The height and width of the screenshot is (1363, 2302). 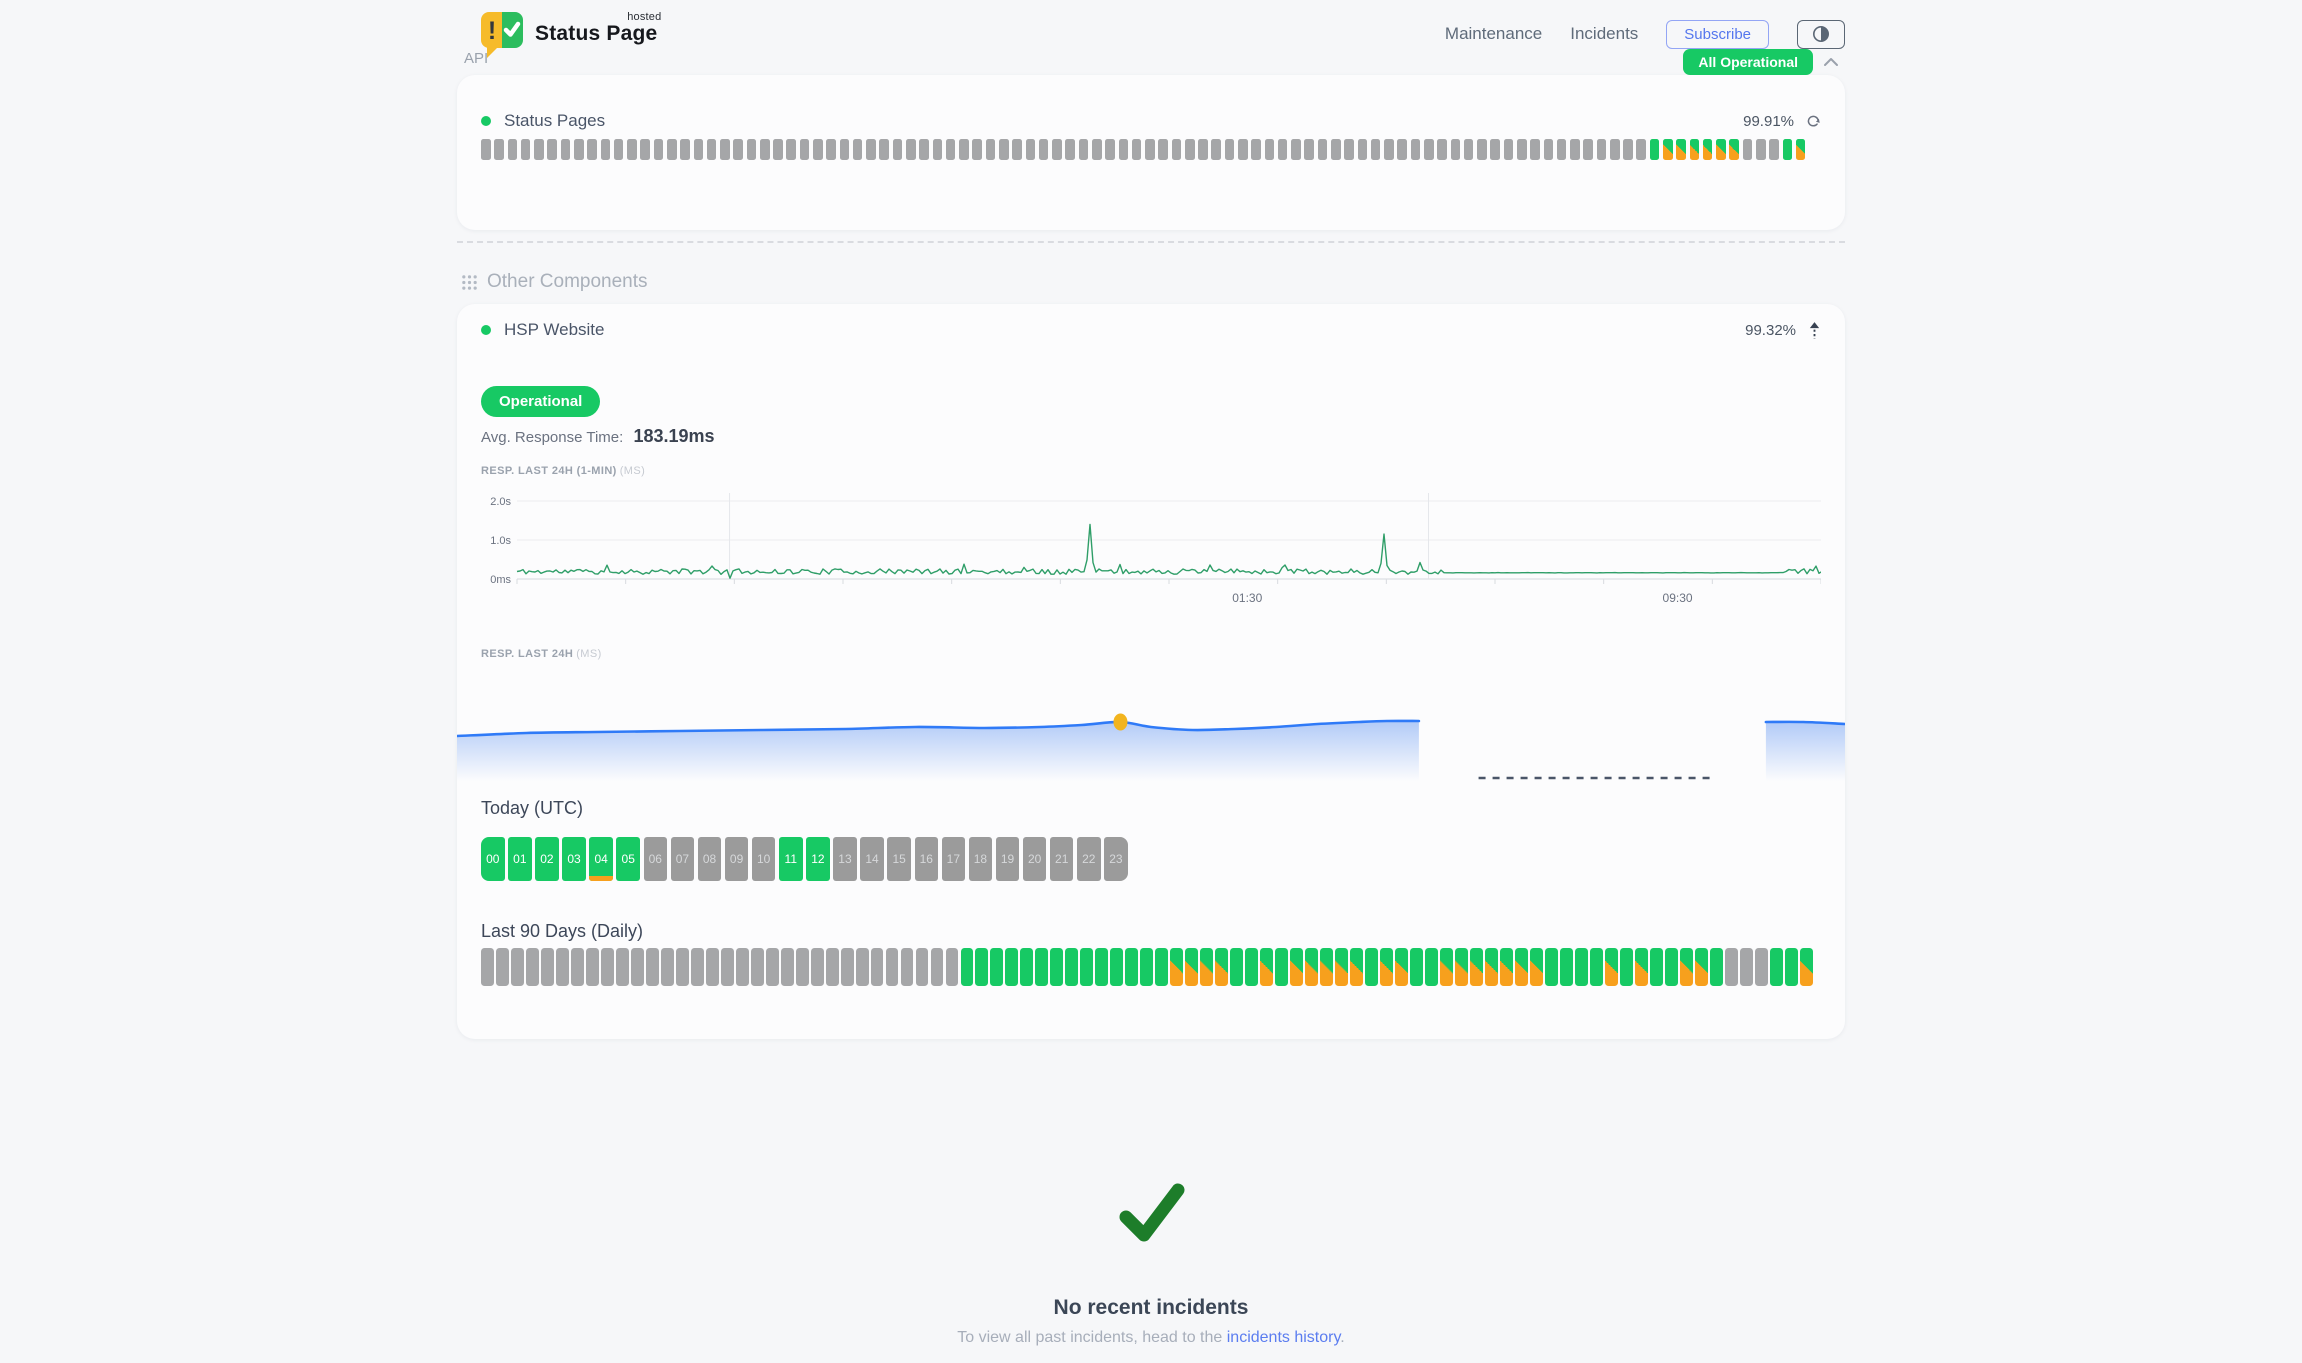 What do you see at coordinates (926, 859) in the screenshot?
I see `hour-block-16: 16` at bounding box center [926, 859].